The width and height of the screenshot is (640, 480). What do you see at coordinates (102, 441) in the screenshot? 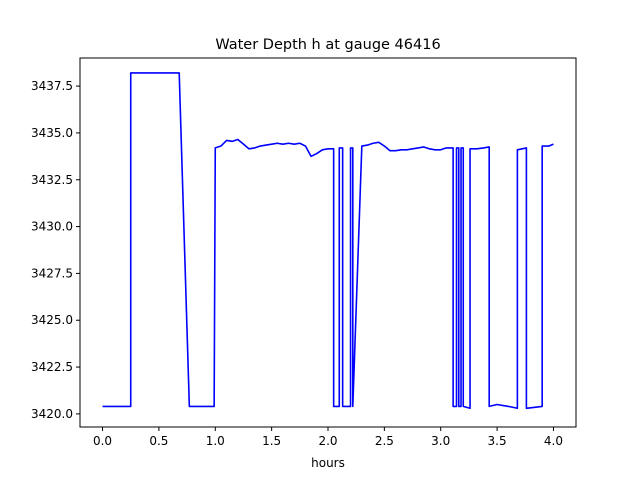
I see `x-tick-label: 0.0` at bounding box center [102, 441].